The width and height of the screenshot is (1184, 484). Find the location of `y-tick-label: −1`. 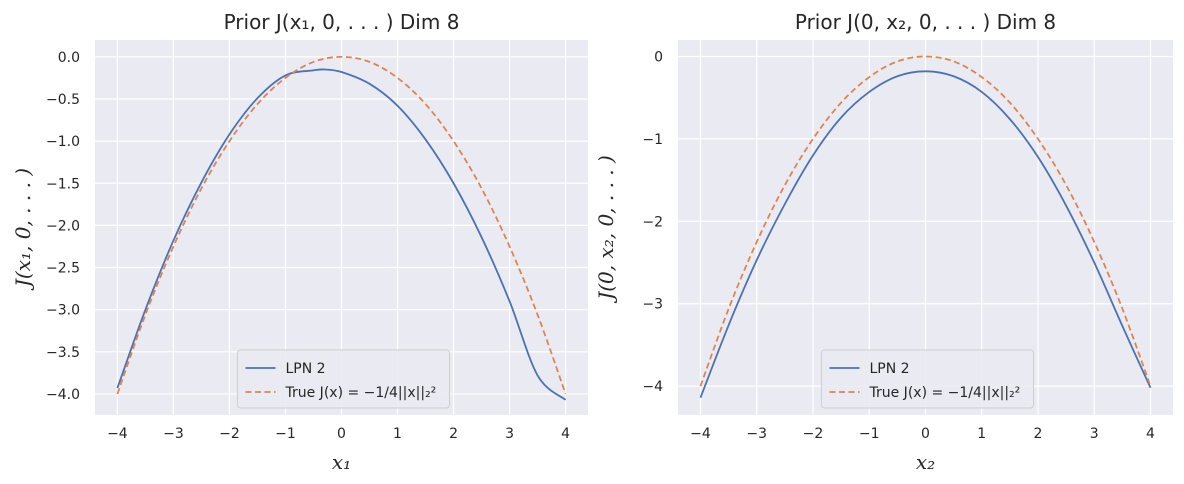

y-tick-label: −1 is located at coordinates (652, 140).